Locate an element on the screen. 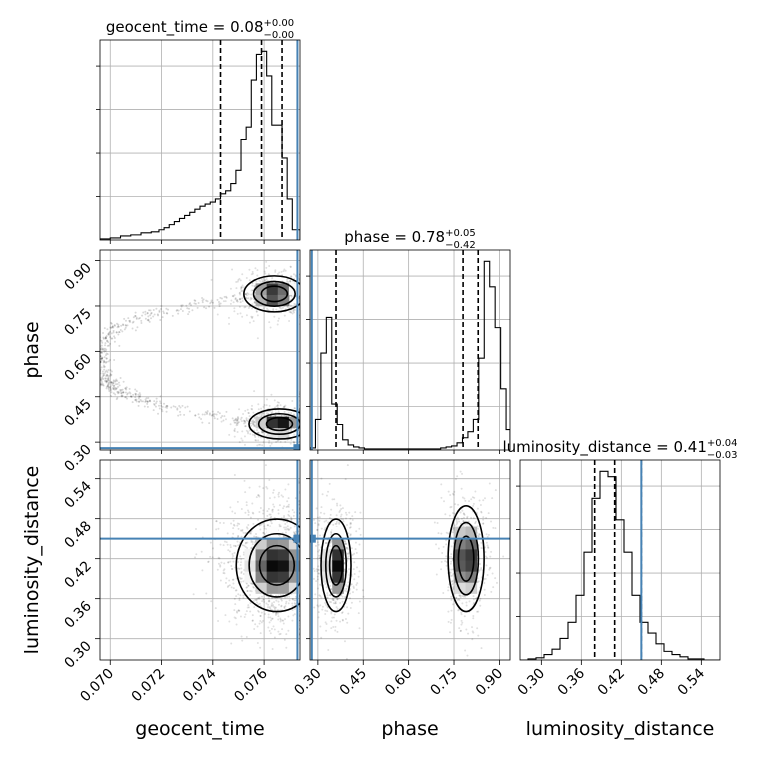  histogram-outline is located at coordinates (410, 355).